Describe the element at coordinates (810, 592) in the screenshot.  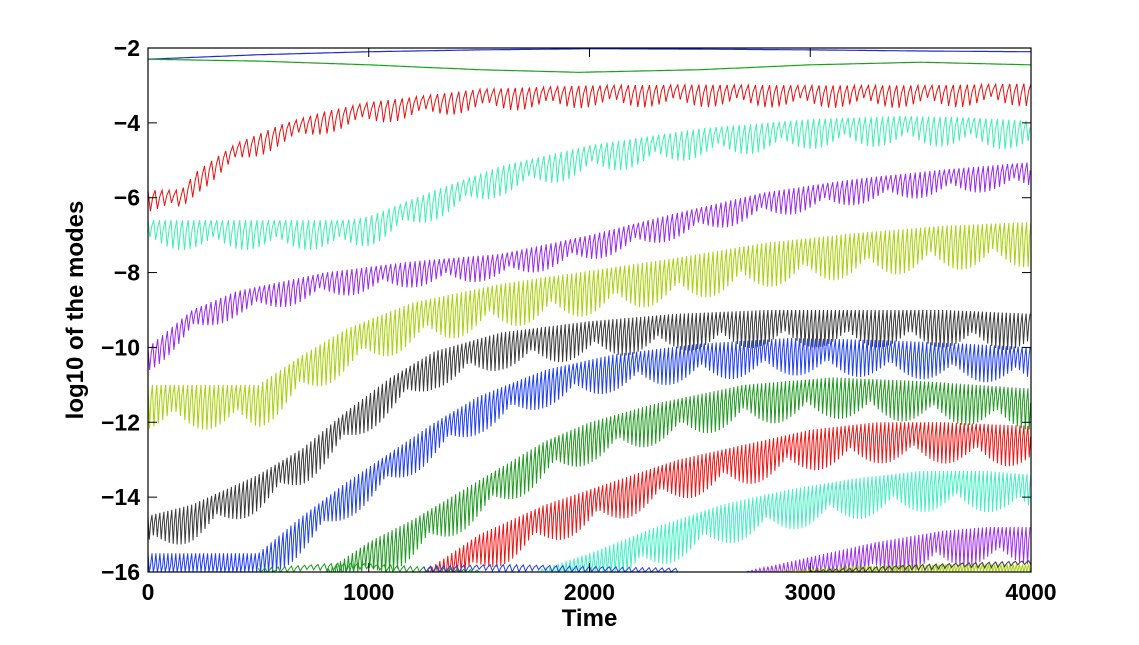
I see `x-tick-label: 3000` at that location.